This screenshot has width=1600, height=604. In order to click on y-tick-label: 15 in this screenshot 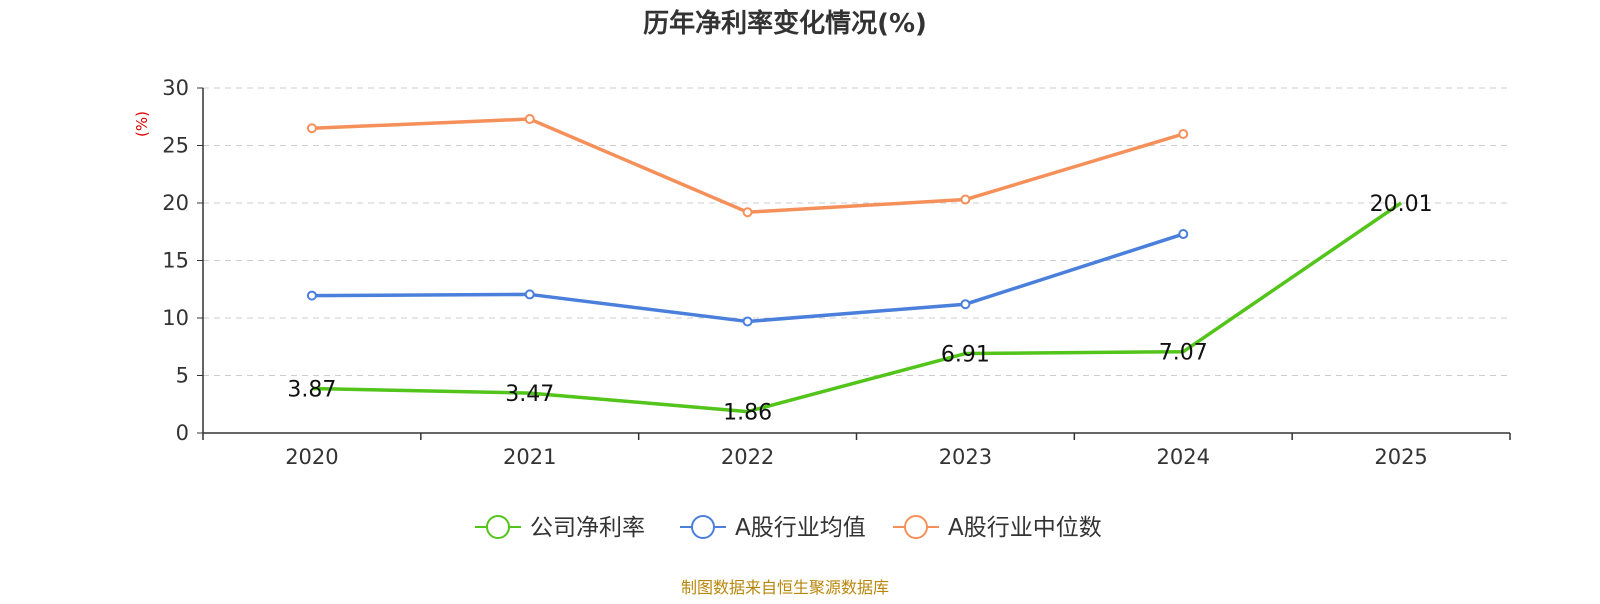, I will do `click(175, 261)`.